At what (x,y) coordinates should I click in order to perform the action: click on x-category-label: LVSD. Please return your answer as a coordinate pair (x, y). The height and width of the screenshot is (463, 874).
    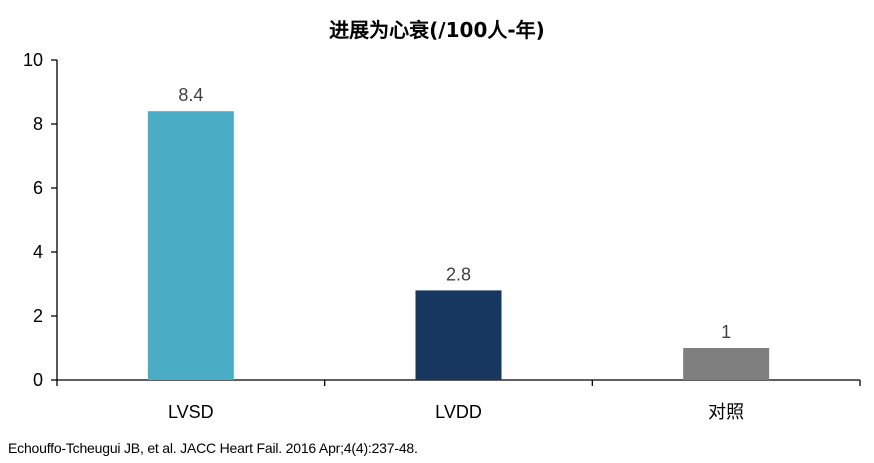
    Looking at the image, I should click on (191, 412).